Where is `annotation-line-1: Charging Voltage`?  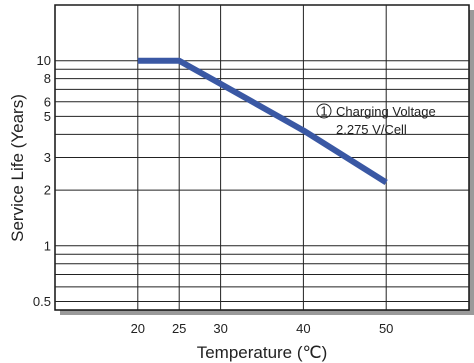
annotation-line-1: Charging Voltage is located at coordinates (386, 111).